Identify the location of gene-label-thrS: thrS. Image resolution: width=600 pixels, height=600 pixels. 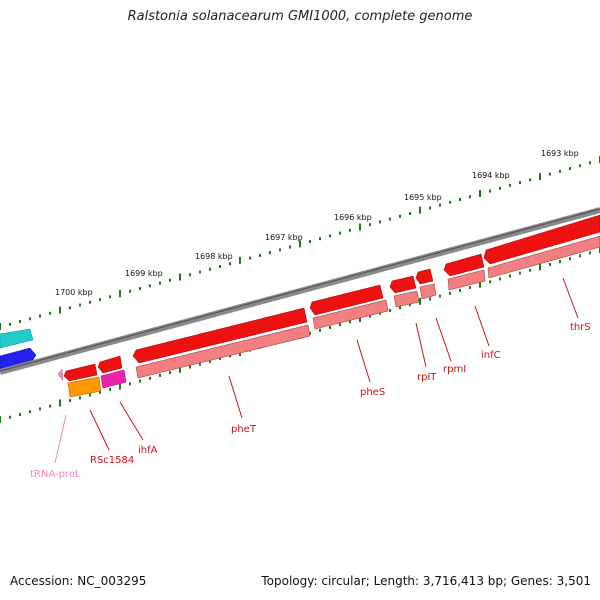
(580, 327).